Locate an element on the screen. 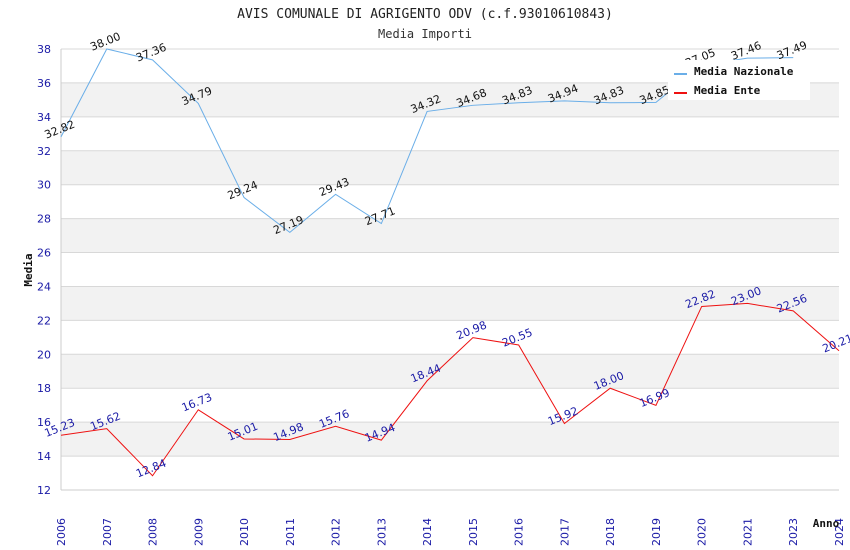 Image resolution: width=850 pixels, height=550 pixels. y-tick-label: 12 is located at coordinates (44, 490).